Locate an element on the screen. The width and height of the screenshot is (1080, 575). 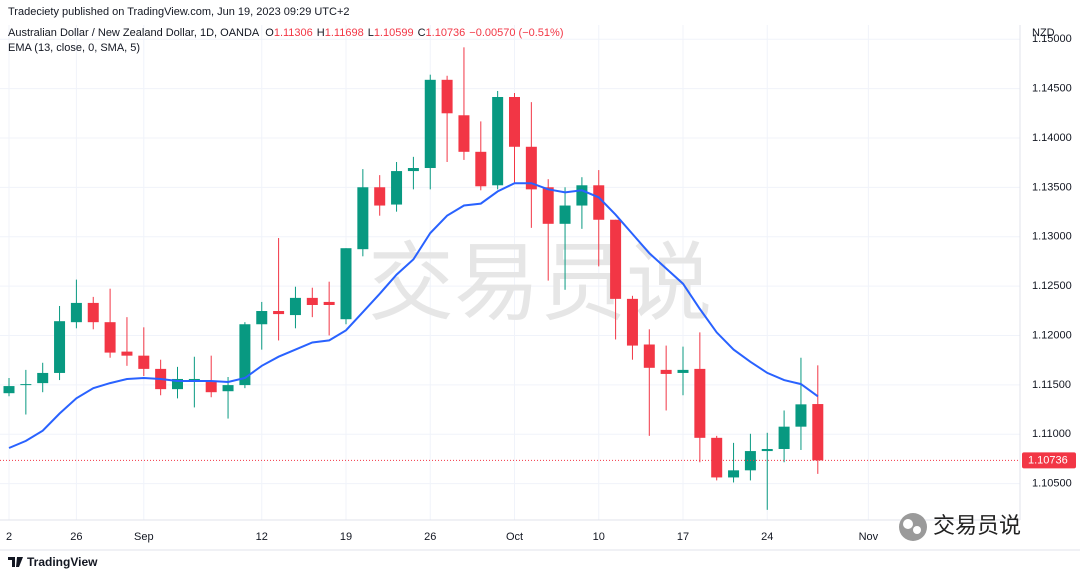
last-price-label: 1.10736 is located at coordinates (1048, 460).